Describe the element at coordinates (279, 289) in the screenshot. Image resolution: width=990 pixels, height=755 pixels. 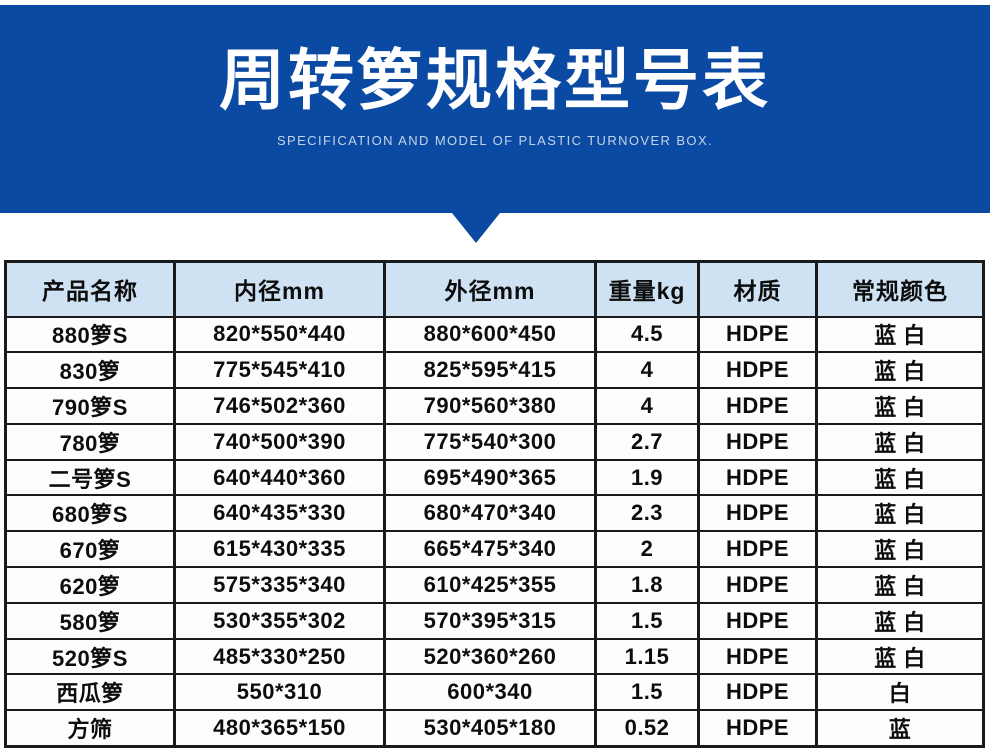
I see `column-header-inner-size: 内径mm` at that location.